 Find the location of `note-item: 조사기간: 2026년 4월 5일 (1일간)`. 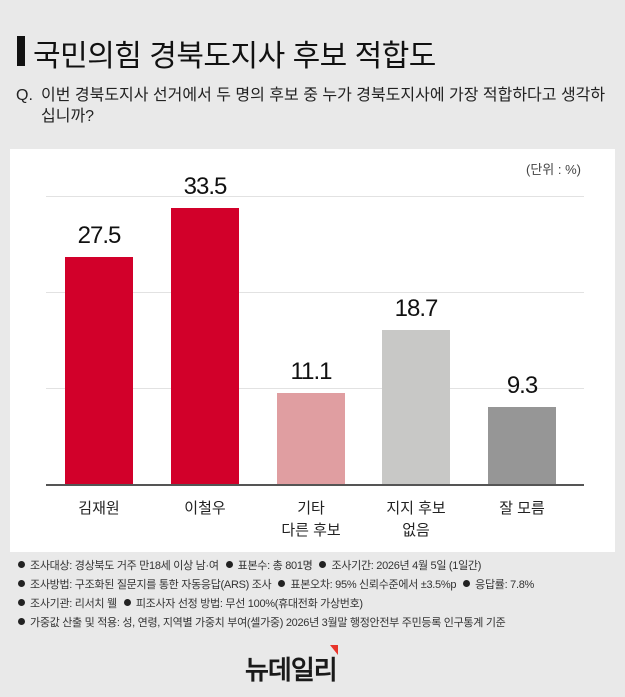

note-item: 조사기간: 2026년 4월 5일 (1일간) is located at coordinates (406, 566).